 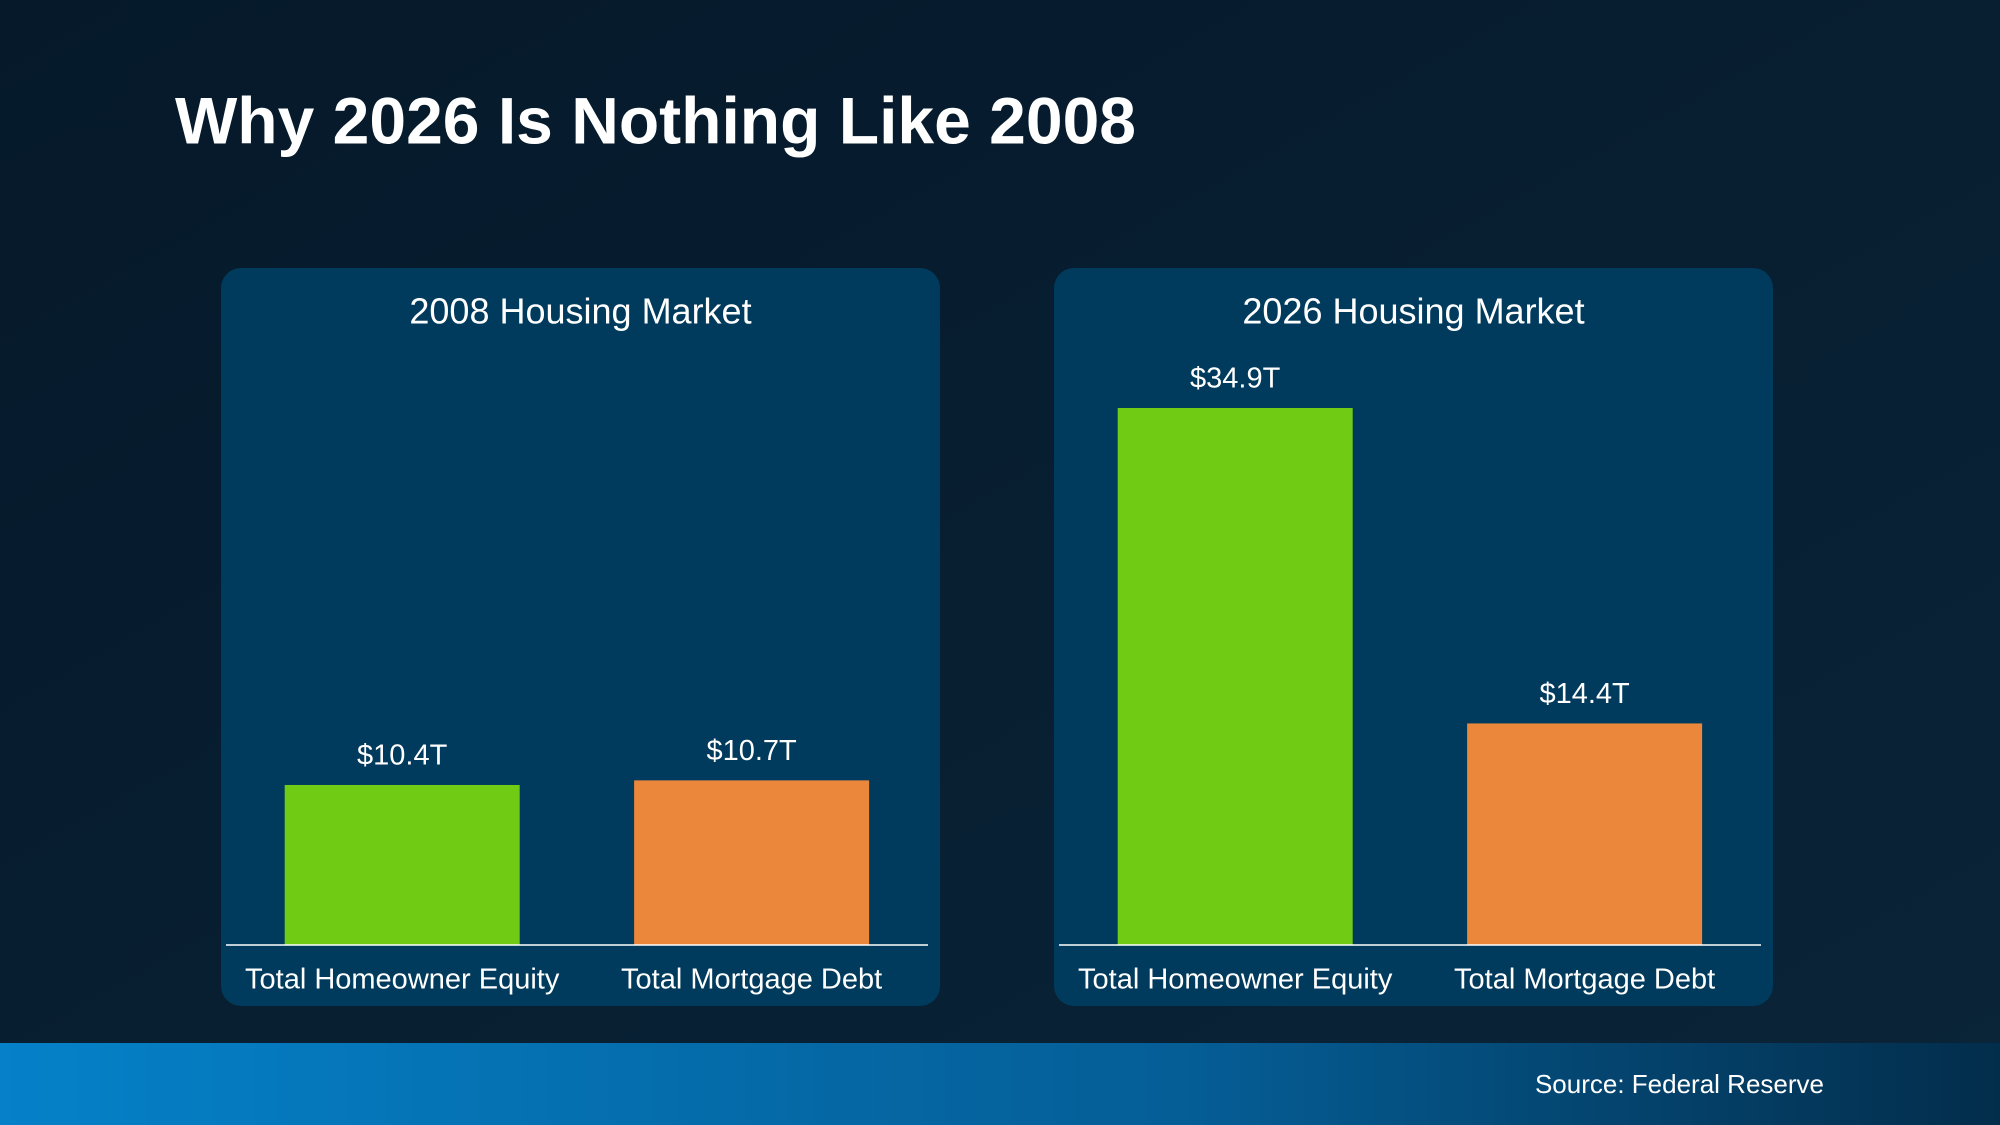 What do you see at coordinates (580, 311) in the screenshot?
I see `chart-title: 2008 Housing Market` at bounding box center [580, 311].